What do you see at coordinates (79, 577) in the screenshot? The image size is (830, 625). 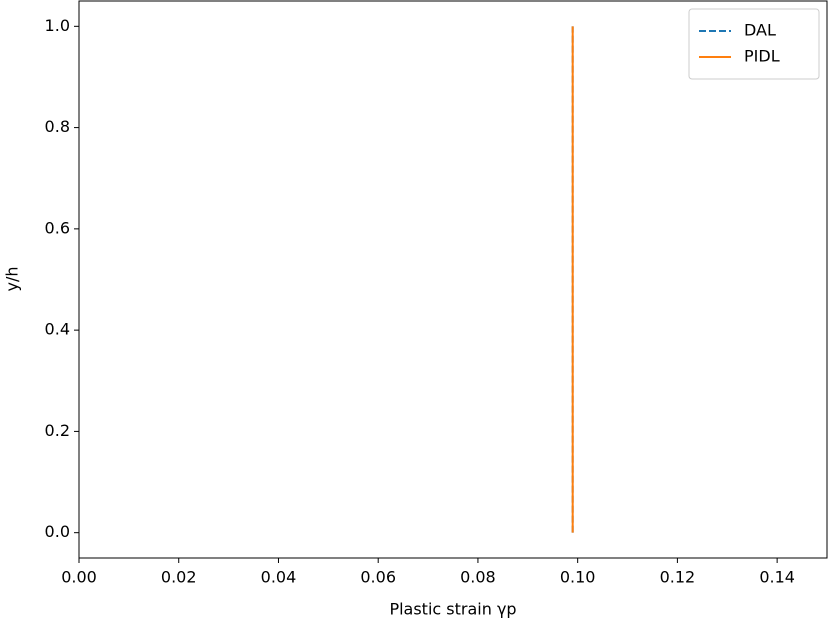 I see `x-tick-label: 0.00` at bounding box center [79, 577].